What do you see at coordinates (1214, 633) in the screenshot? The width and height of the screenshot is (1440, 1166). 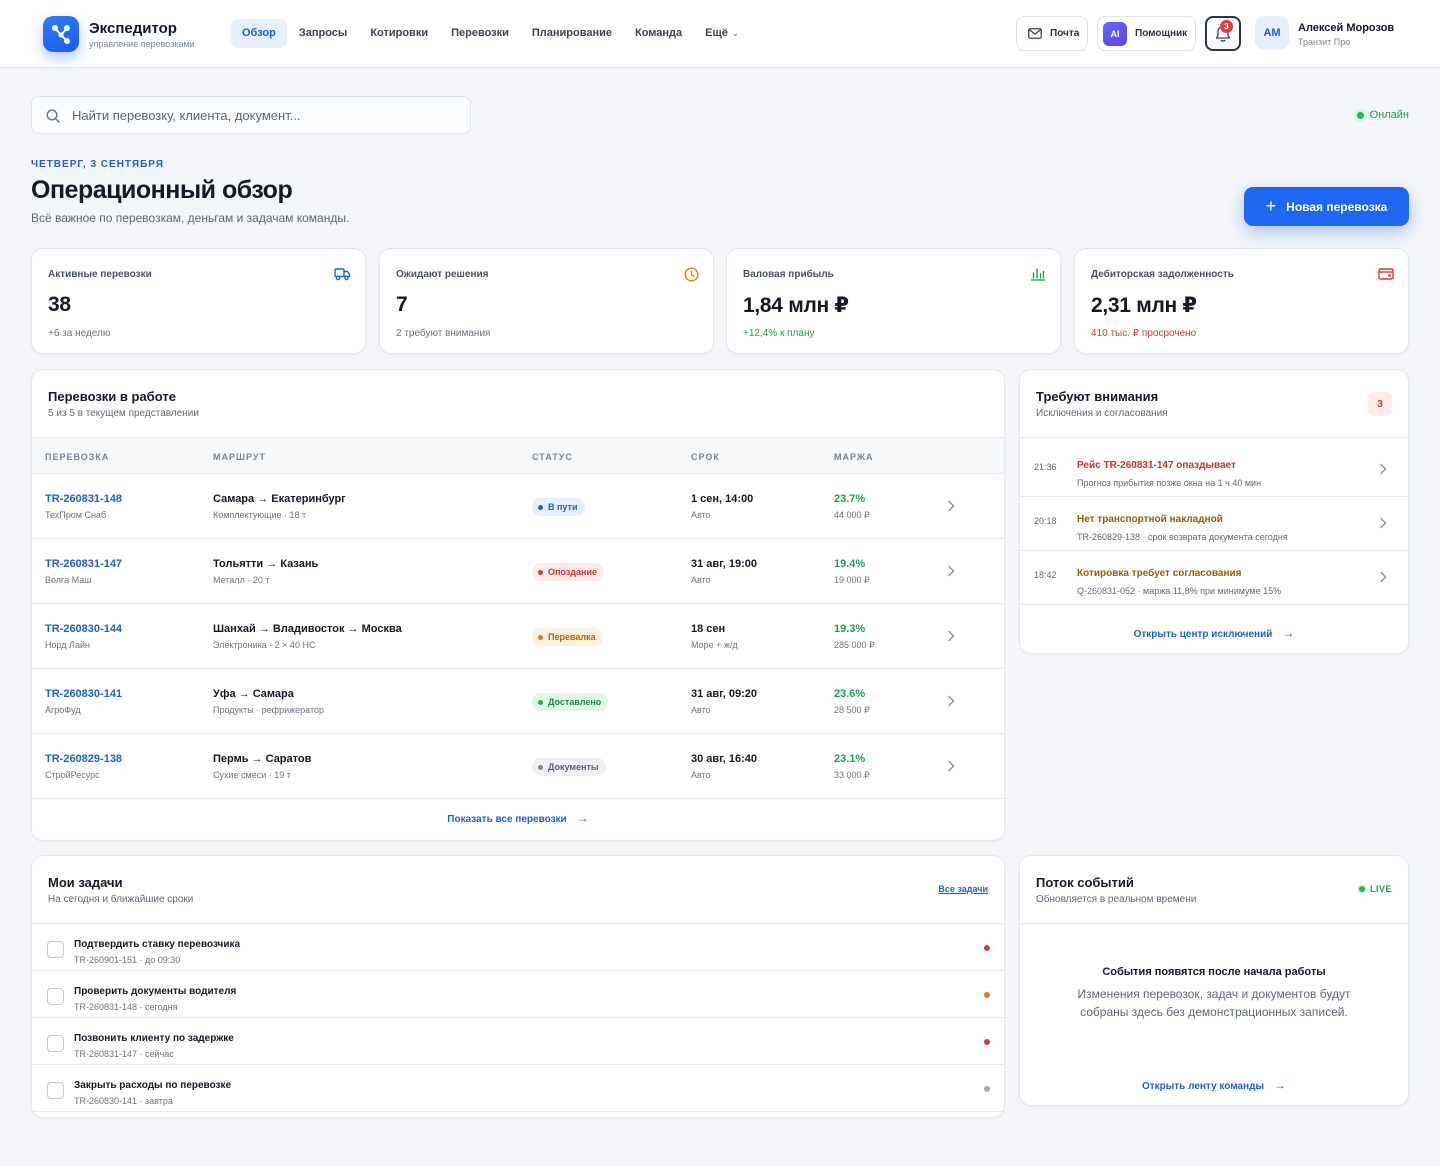 I see `exceptions-center-link: Открыть центр исключений →` at bounding box center [1214, 633].